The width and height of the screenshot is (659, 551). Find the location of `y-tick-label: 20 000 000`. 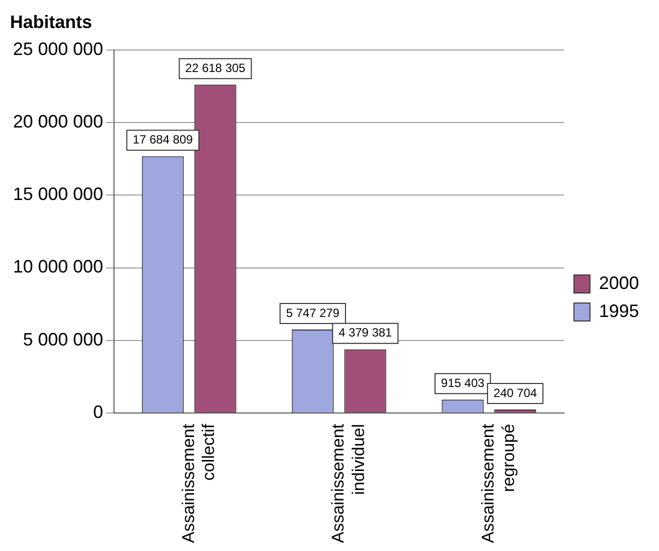

y-tick-label: 20 000 000 is located at coordinates (58, 122).